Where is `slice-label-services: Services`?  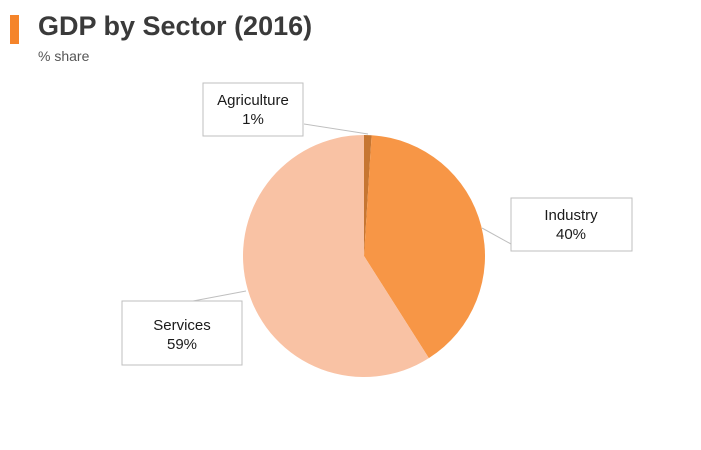
slice-label-services: Services is located at coordinates (182, 325).